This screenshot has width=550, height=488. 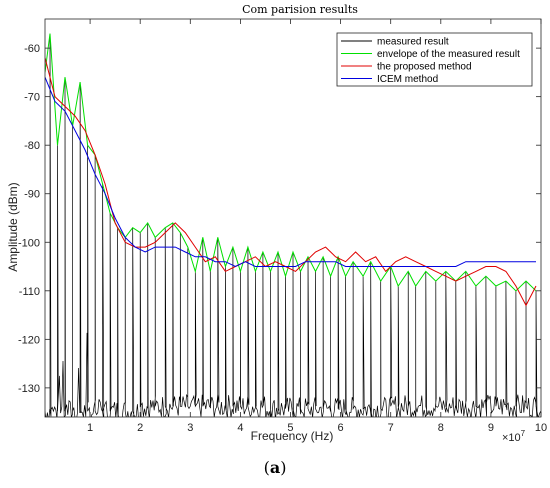 I want to click on caption-close: ), so click(x=283, y=467).